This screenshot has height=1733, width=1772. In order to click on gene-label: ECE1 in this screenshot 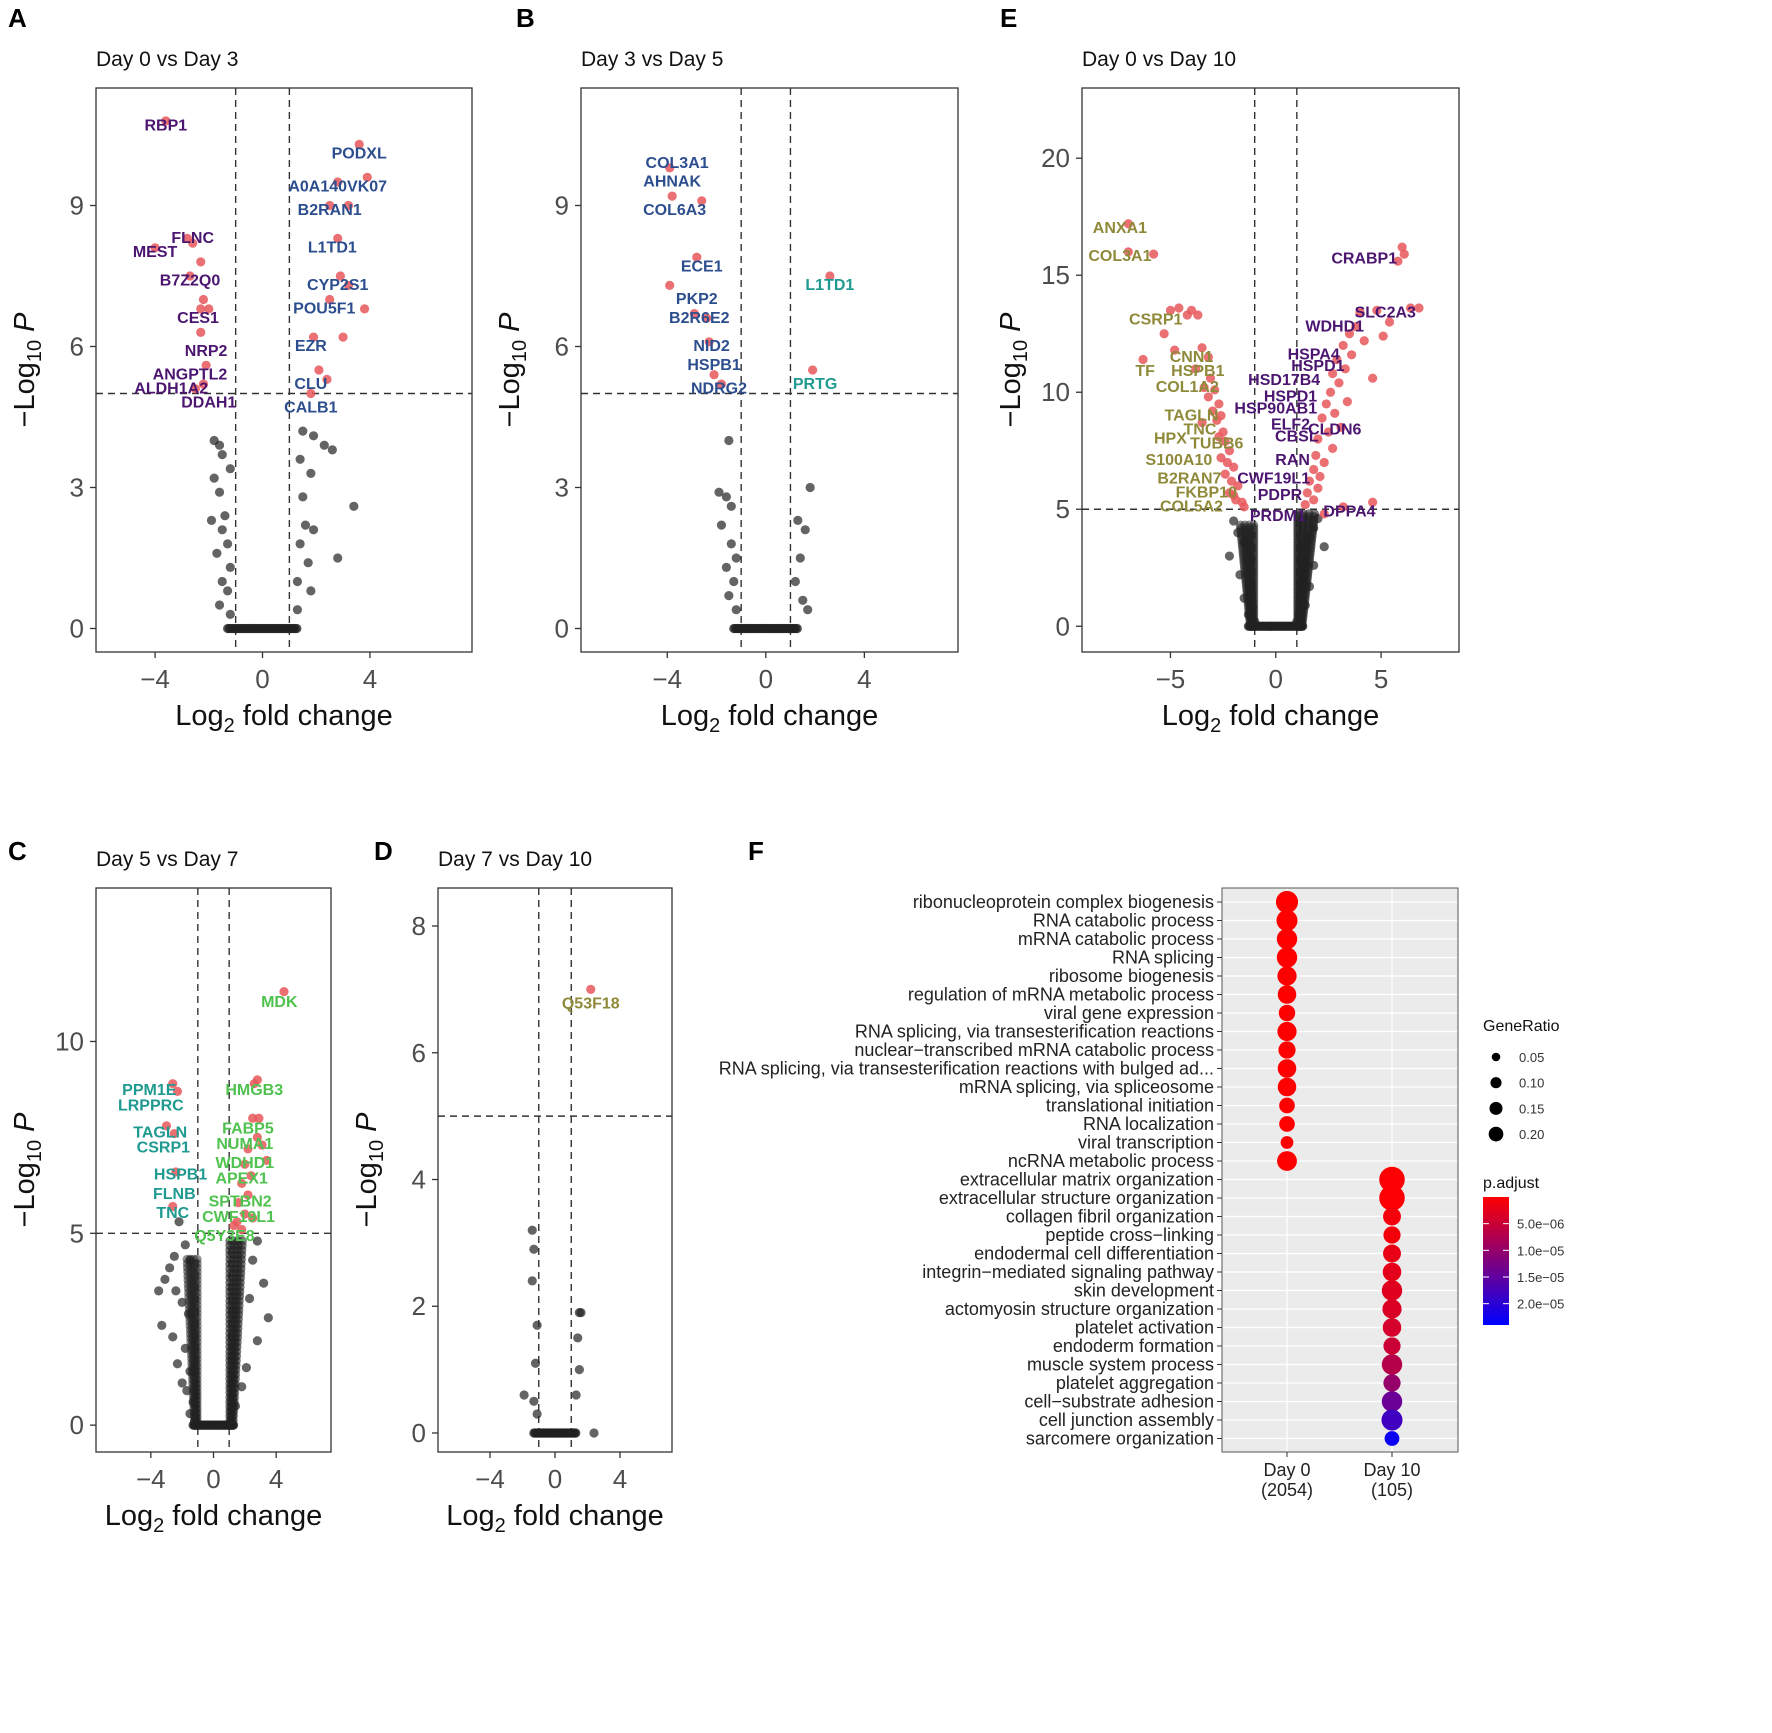, I will do `click(702, 266)`.